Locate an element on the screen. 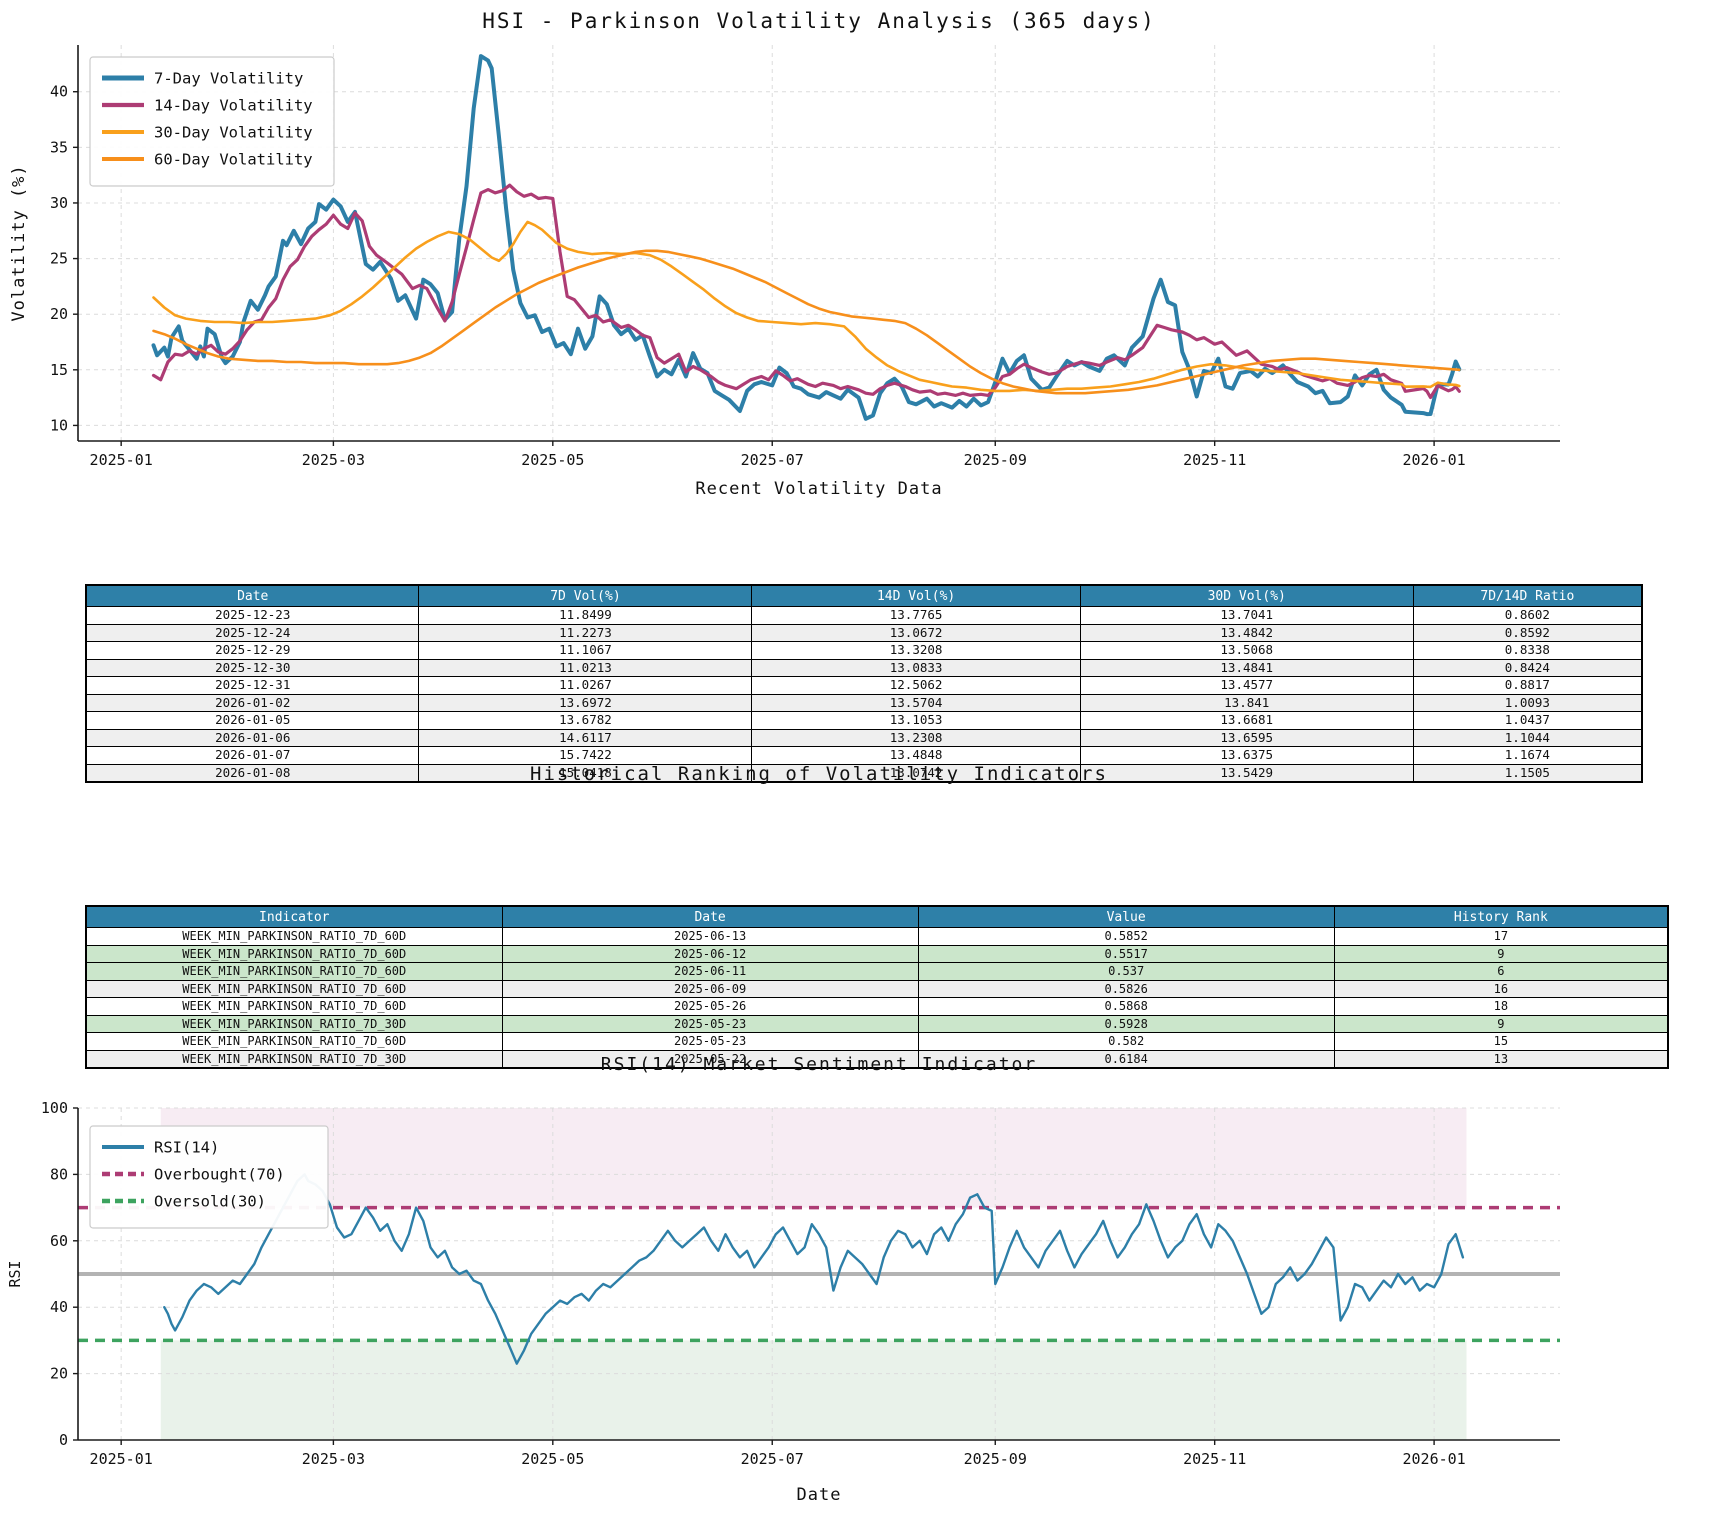  table-cell: 0.6184 is located at coordinates (1126, 1059).